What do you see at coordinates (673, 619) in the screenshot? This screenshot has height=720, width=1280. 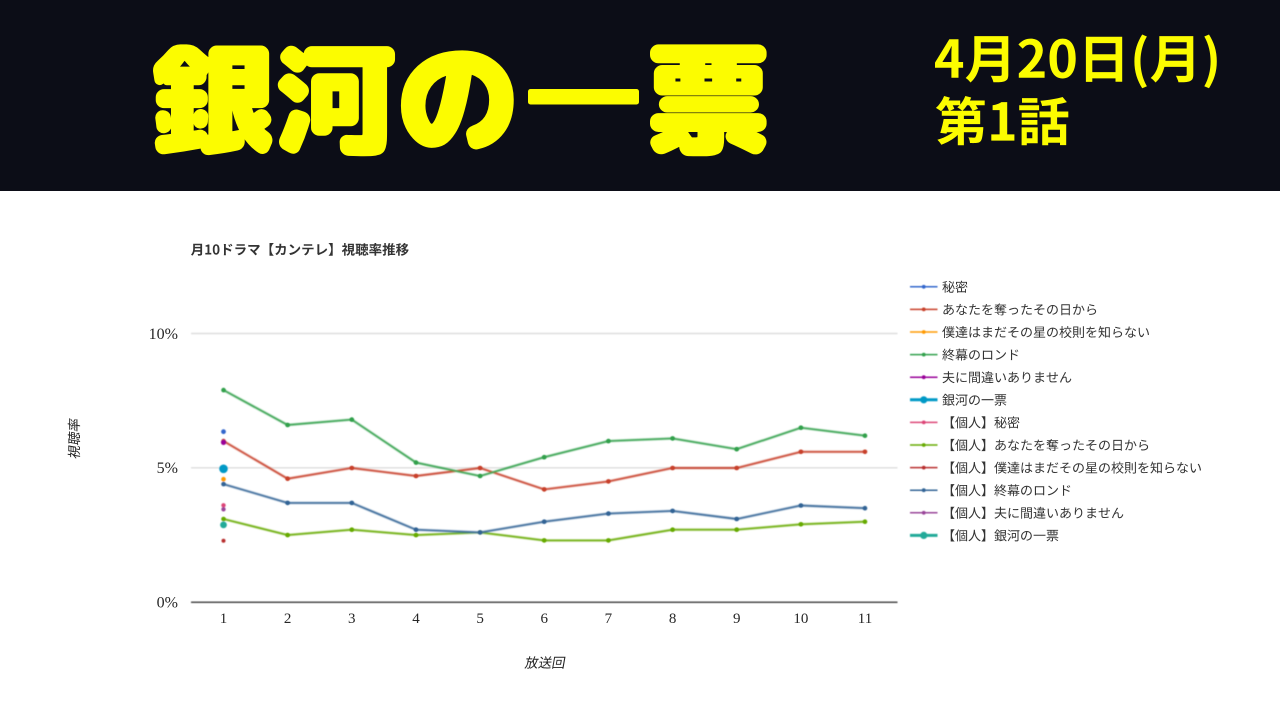 I see `svg-text: 8` at bounding box center [673, 619].